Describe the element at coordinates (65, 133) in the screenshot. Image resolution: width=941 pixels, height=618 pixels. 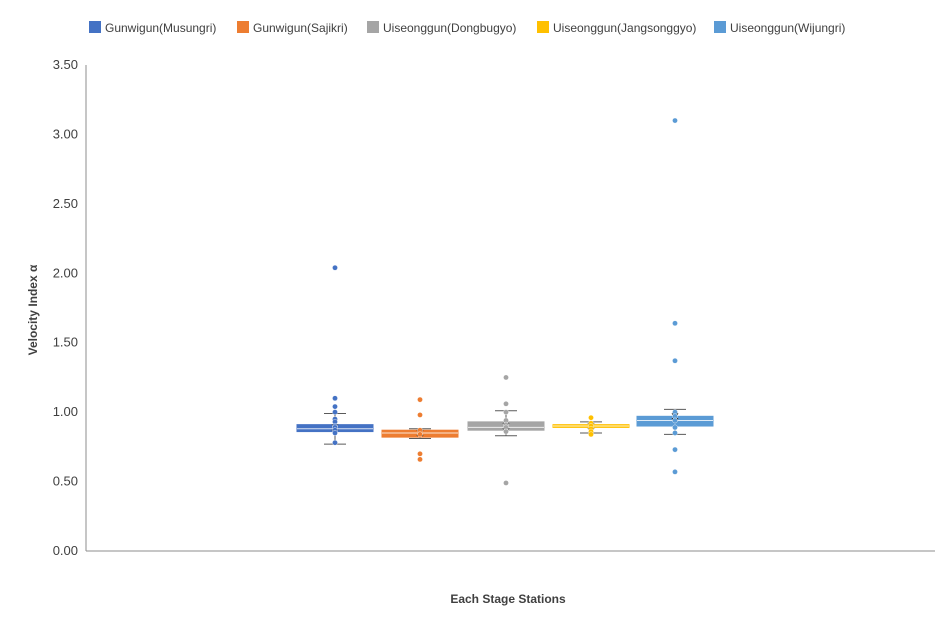
I see `y-tick-label: 3.00` at that location.